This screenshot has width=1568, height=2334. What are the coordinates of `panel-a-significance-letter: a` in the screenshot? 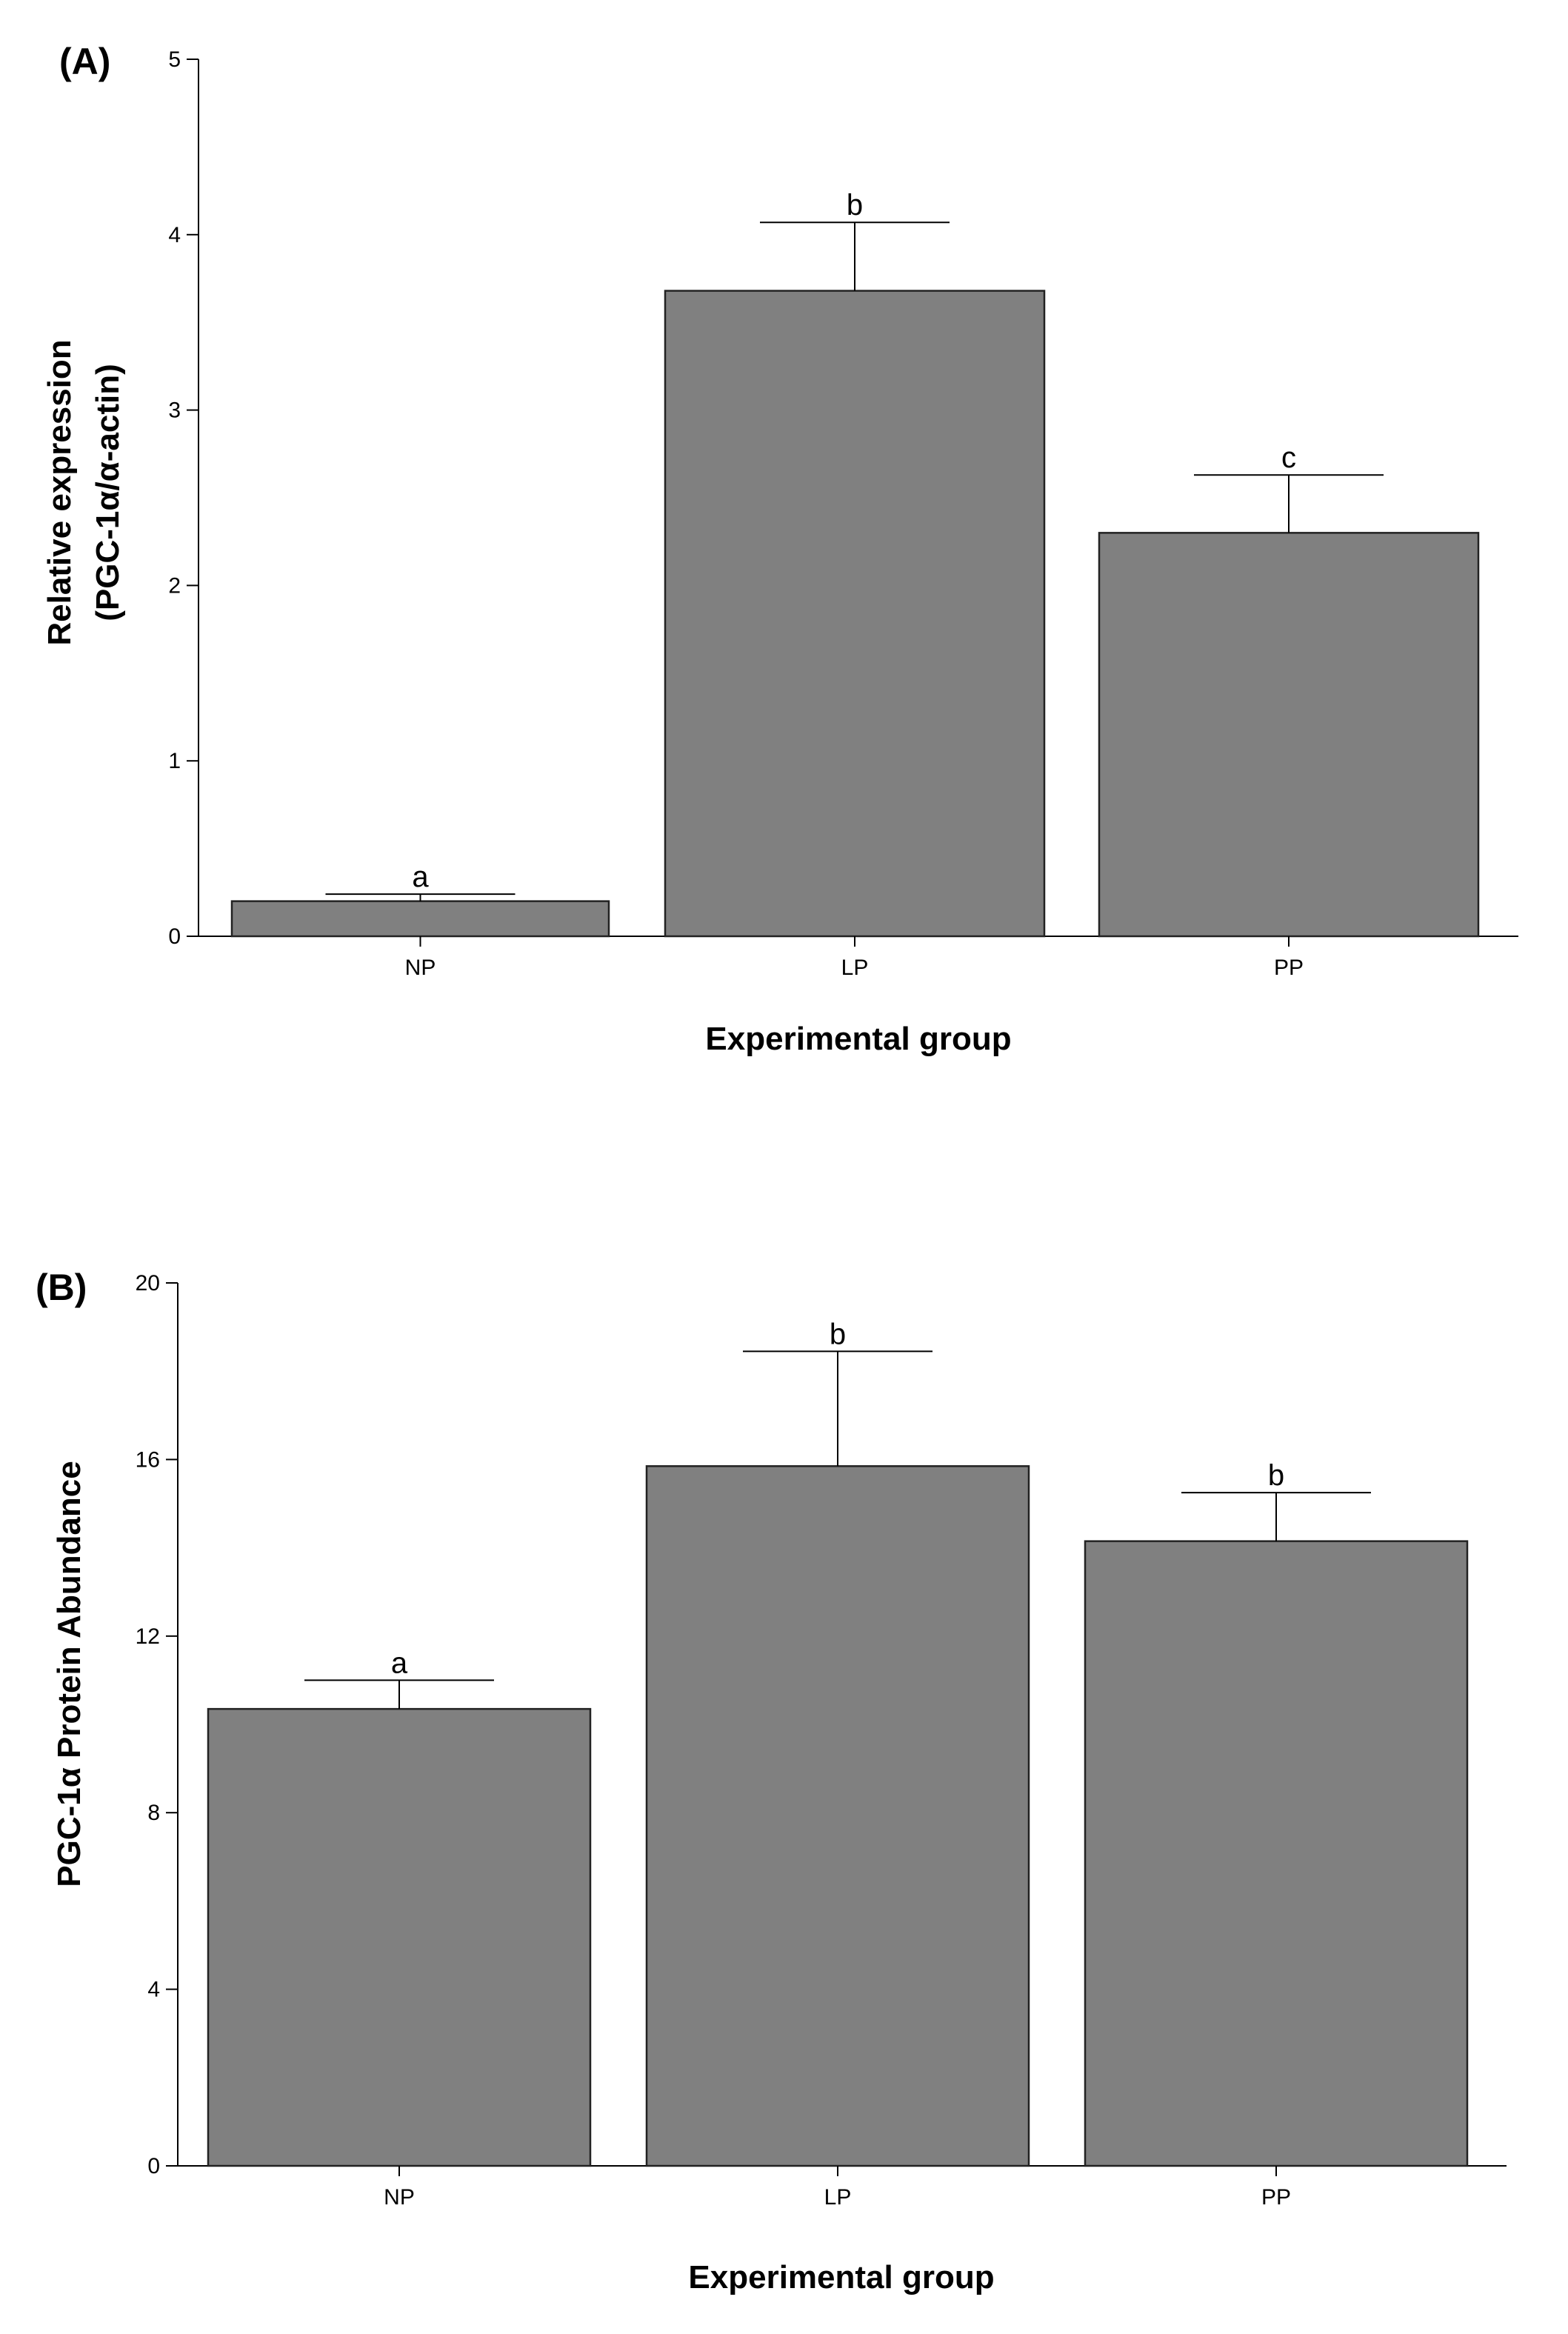 It's located at (421, 877).